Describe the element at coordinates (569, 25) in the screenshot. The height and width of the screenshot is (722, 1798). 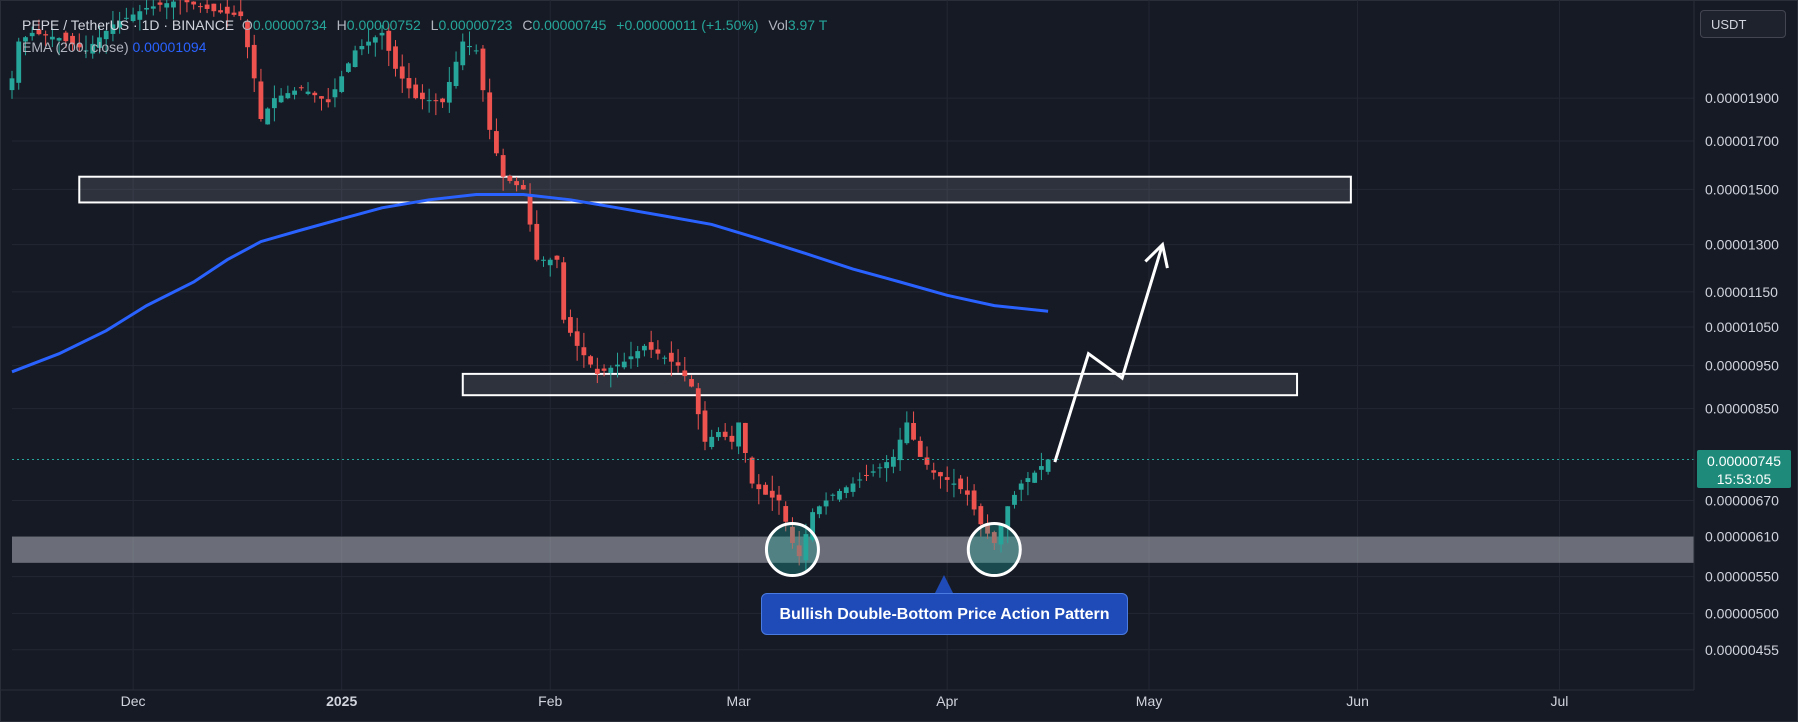
I see `close-value: 0.00000745` at that location.